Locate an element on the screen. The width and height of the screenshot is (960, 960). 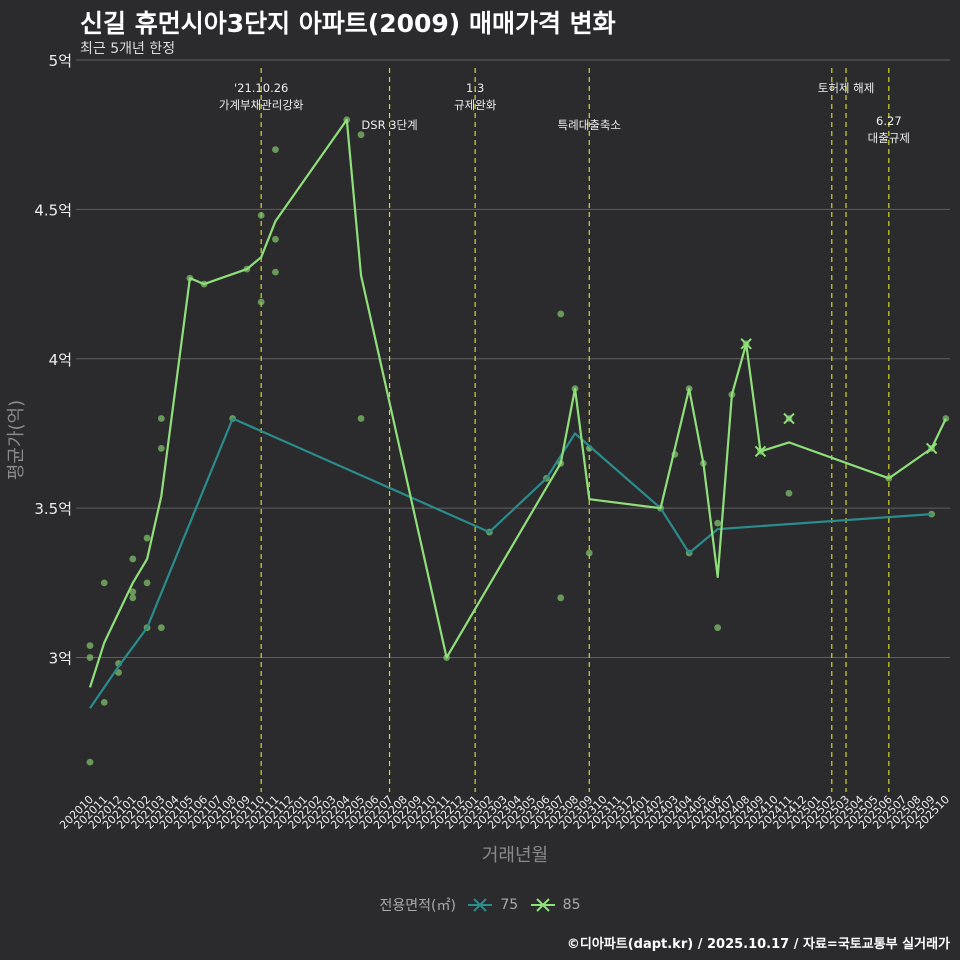
y-tick-label: 4억 is located at coordinates (60, 360).